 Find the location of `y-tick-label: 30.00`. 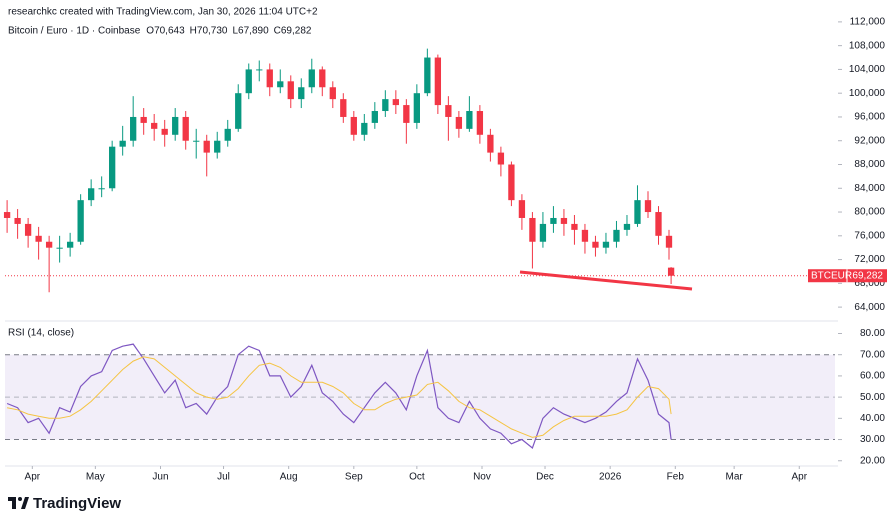

y-tick-label: 30.00 is located at coordinates (872, 439).